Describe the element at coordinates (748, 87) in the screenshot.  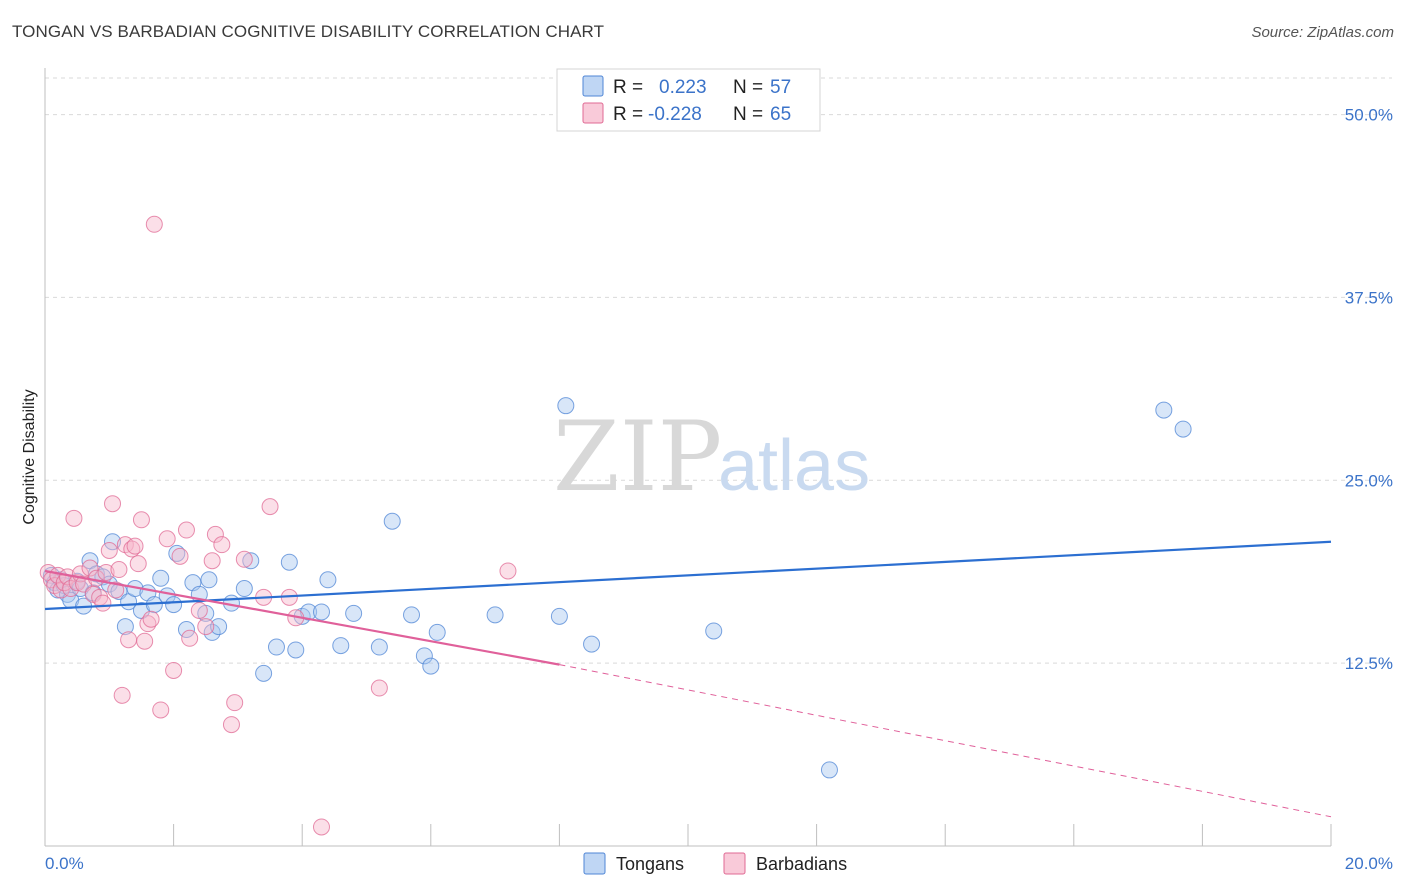
I see `legend-n-label-1: N =` at that location.